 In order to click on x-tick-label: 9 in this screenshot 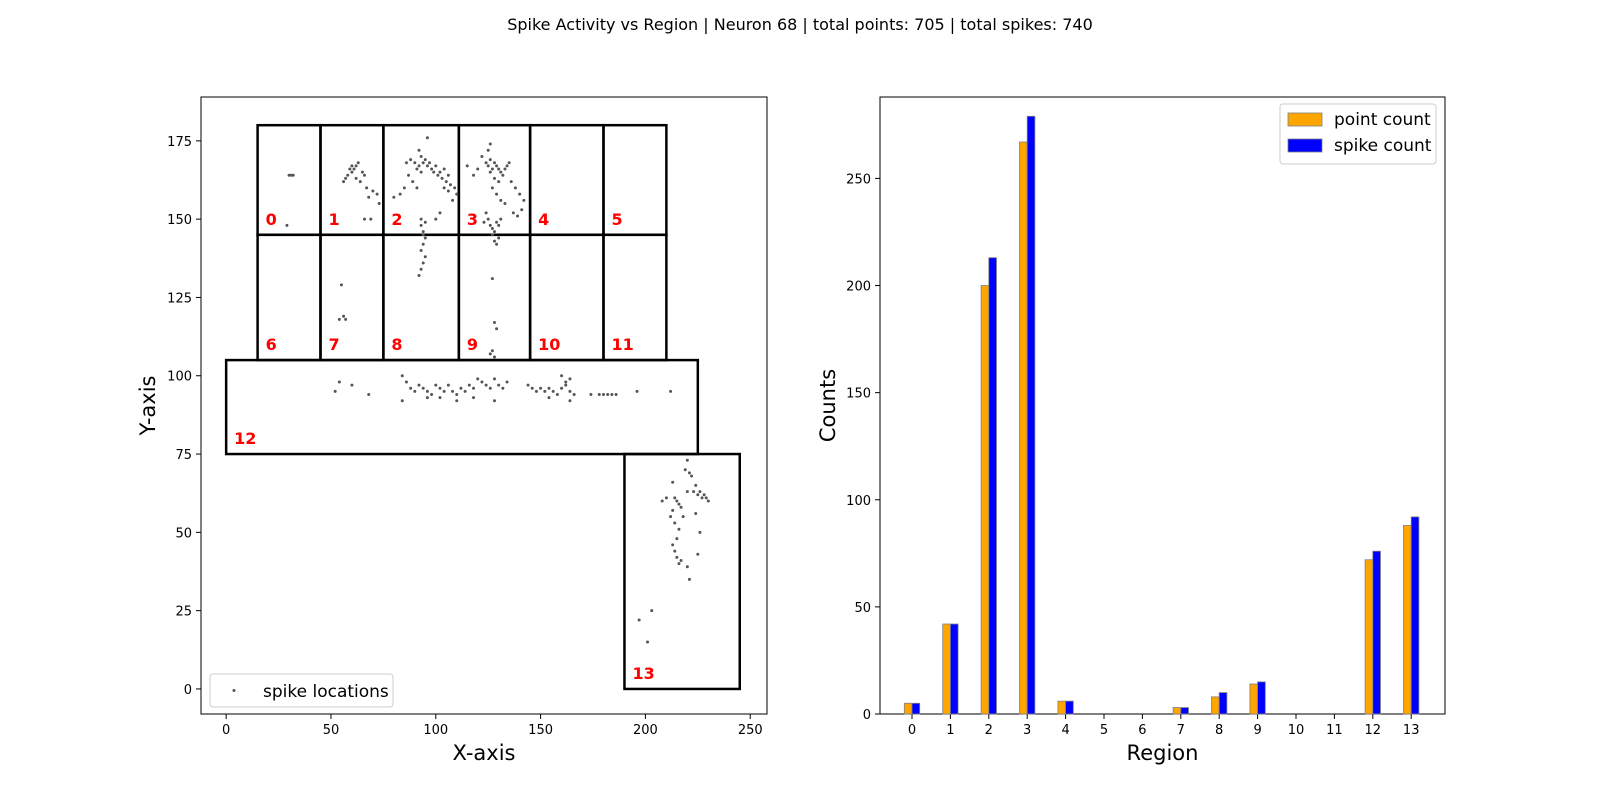, I will do `click(1257, 730)`.